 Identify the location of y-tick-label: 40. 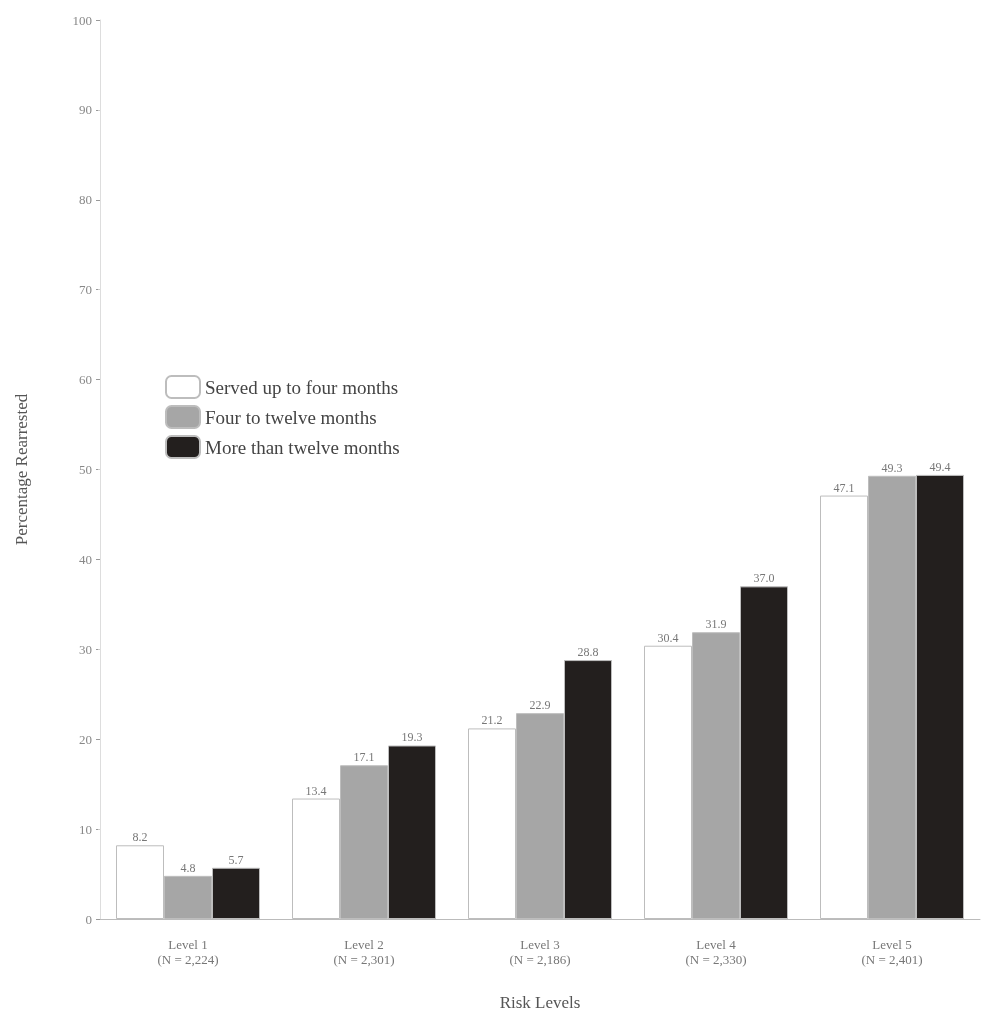
(85, 559).